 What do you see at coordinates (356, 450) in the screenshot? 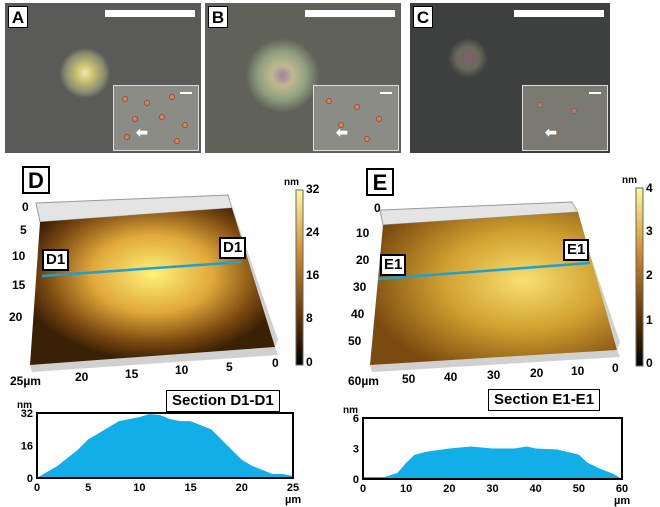
I see `y-tick-label: 3` at bounding box center [356, 450].